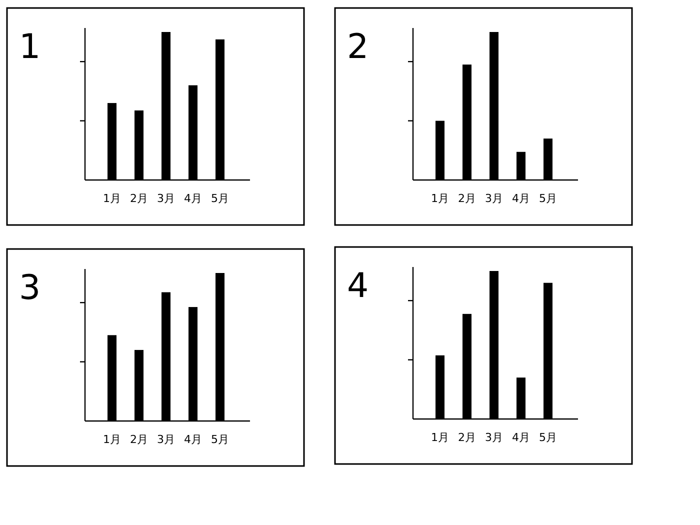 The width and height of the screenshot is (700, 525). What do you see at coordinates (30, 288) in the screenshot?
I see `chart-title: 3` at bounding box center [30, 288].